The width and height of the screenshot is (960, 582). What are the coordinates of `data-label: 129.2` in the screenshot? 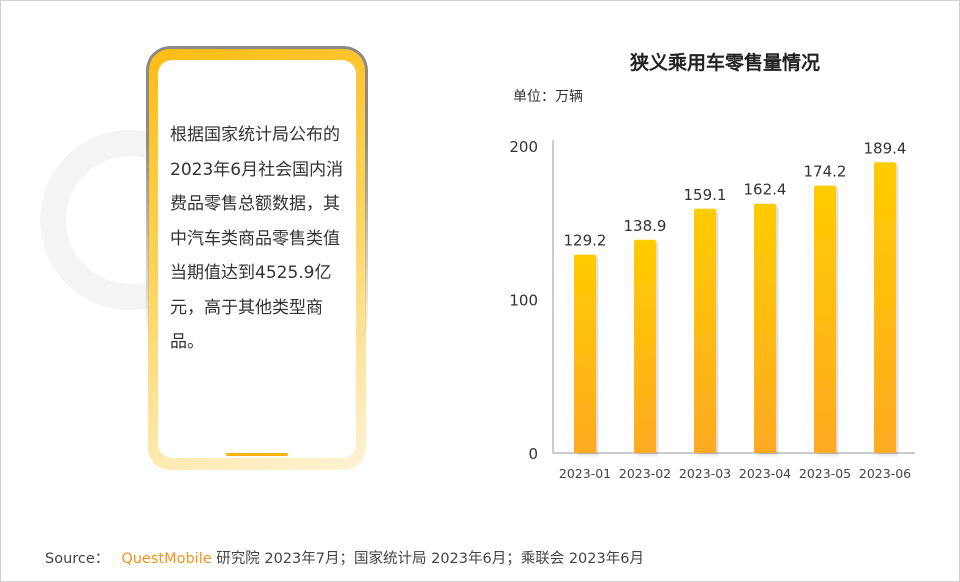 It's located at (585, 241).